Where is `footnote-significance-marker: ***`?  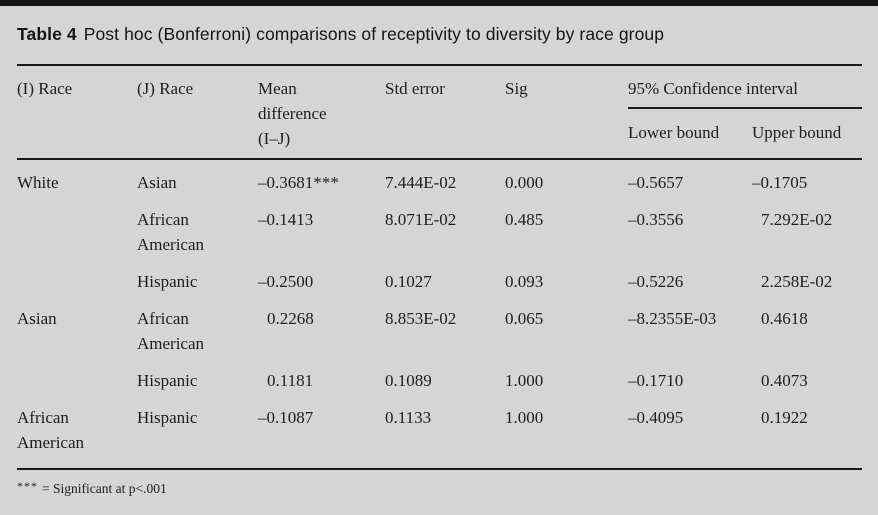
footnote-significance-marker: *** is located at coordinates (27, 486).